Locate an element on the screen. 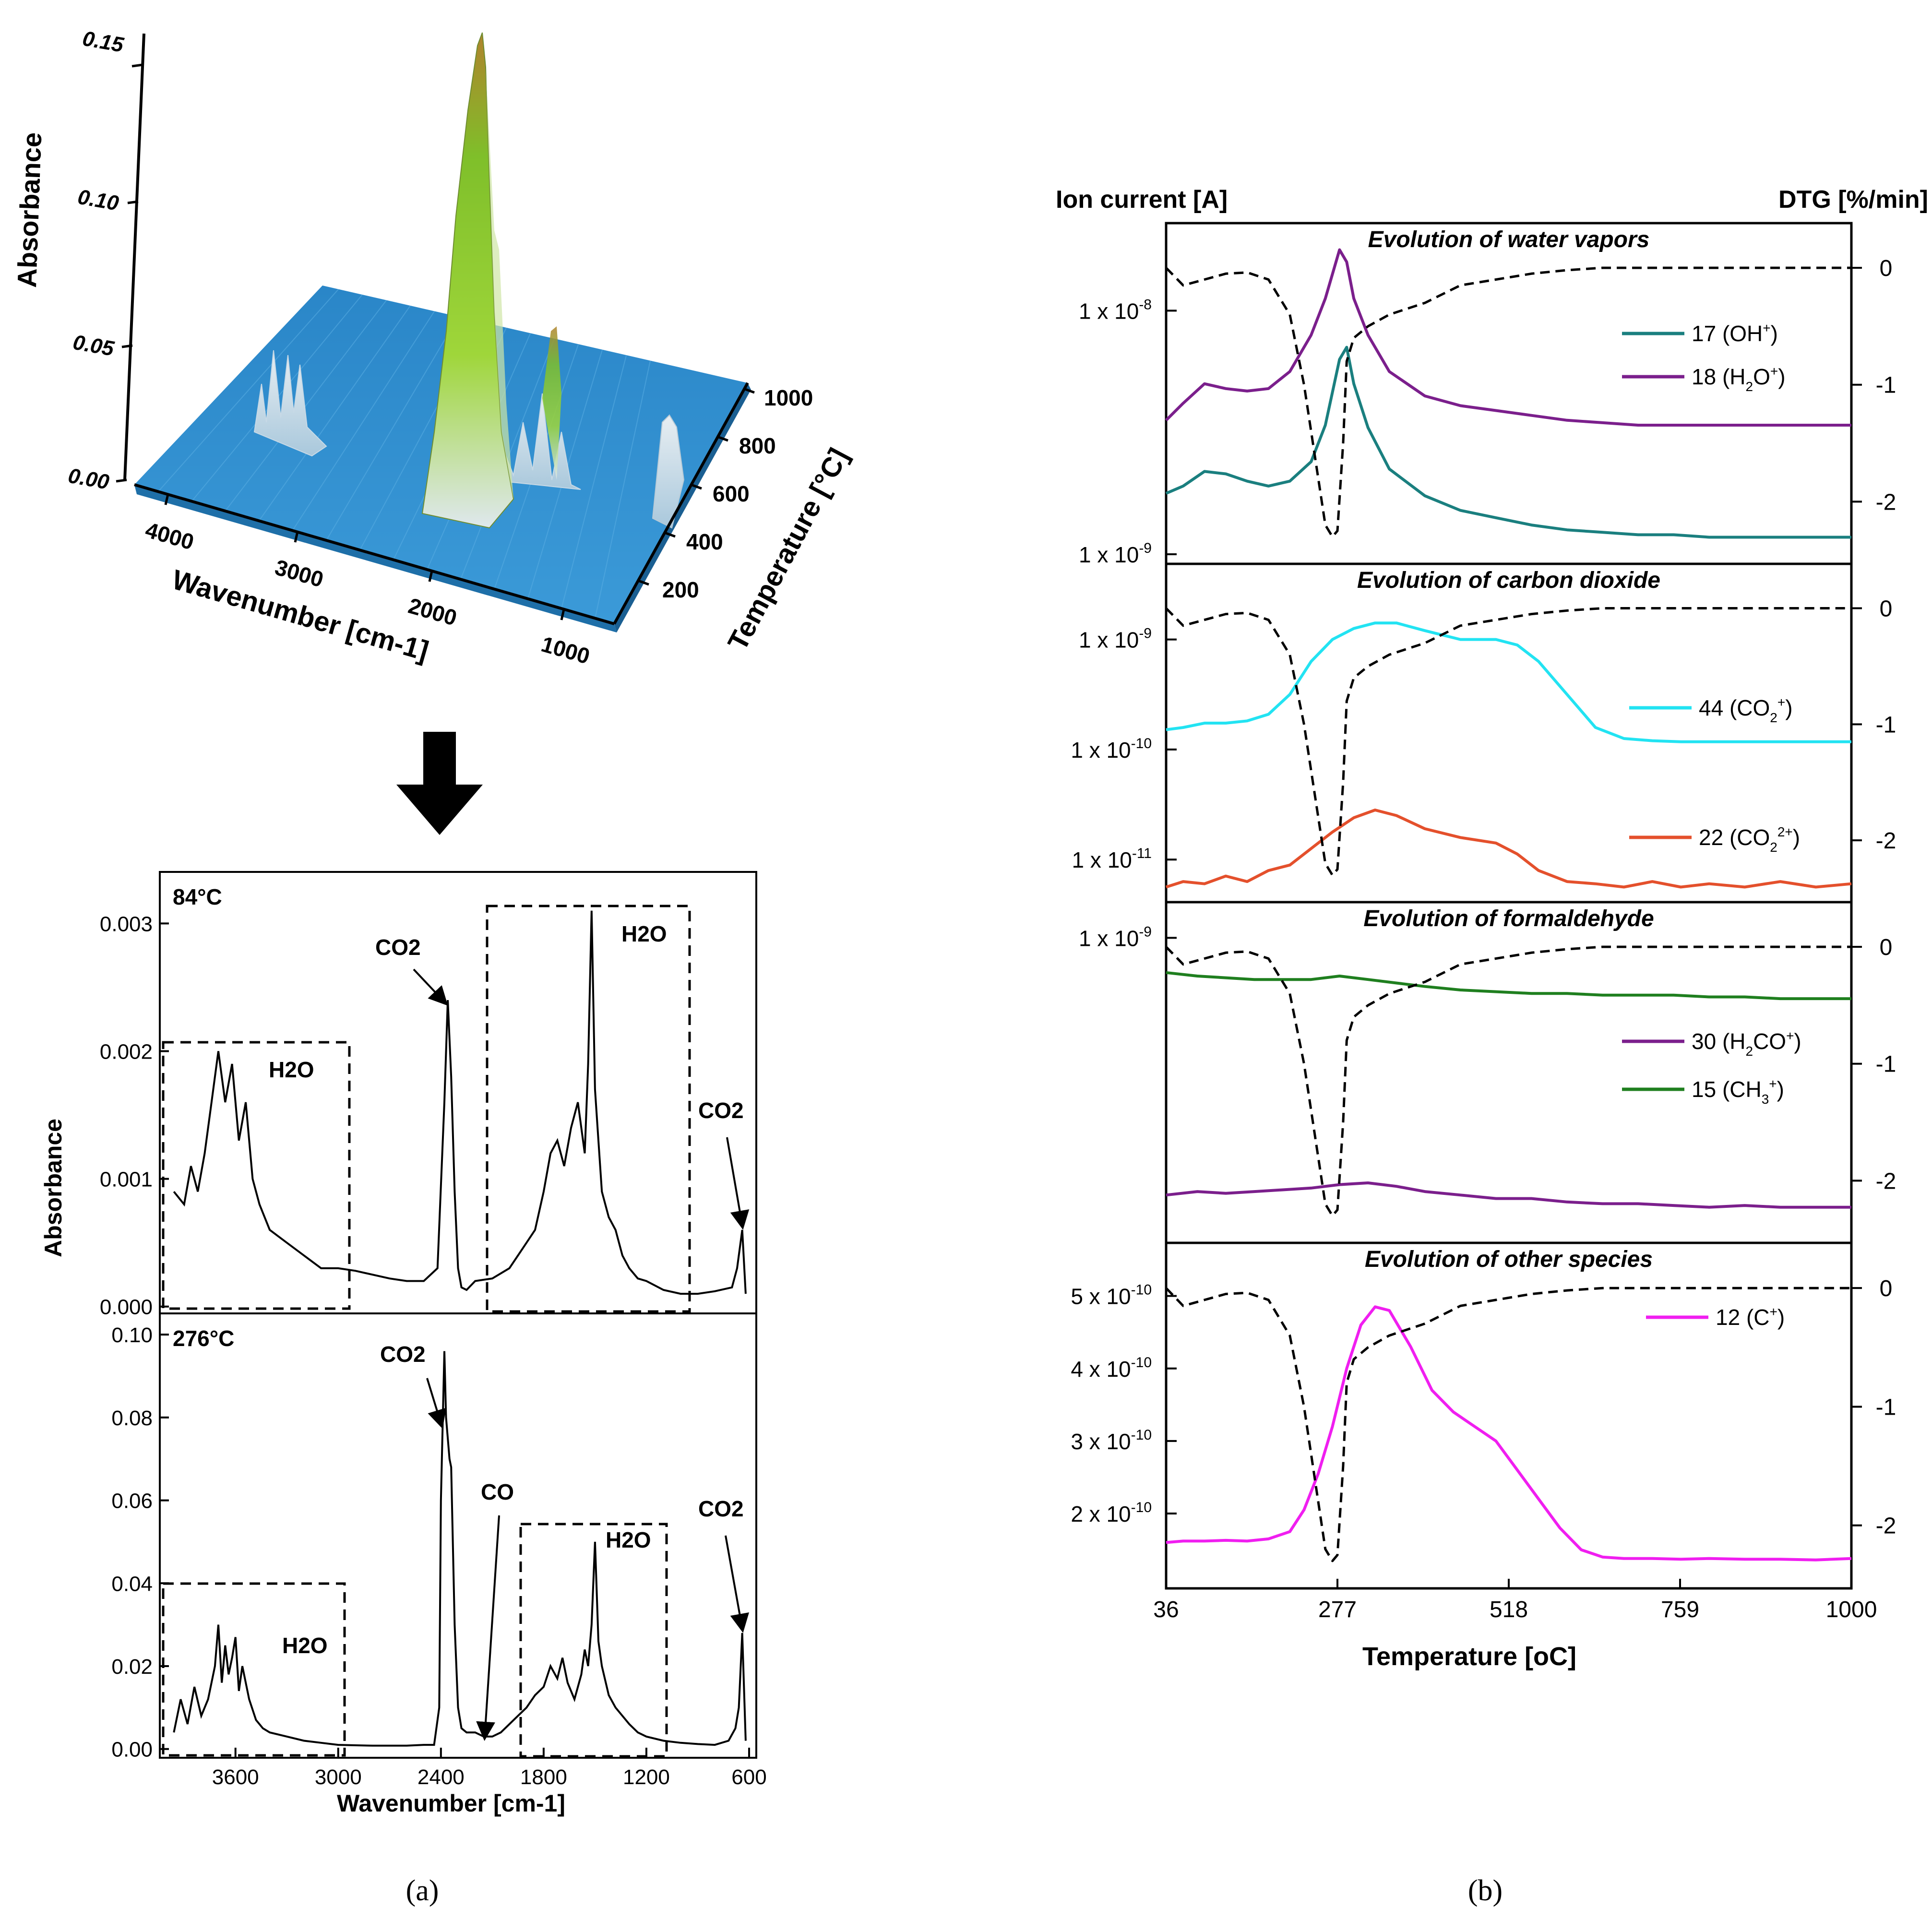  ftir-3d-plot: 0.00 0.05 0.10 0.15 Absorbance is located at coordinates (433, 348).